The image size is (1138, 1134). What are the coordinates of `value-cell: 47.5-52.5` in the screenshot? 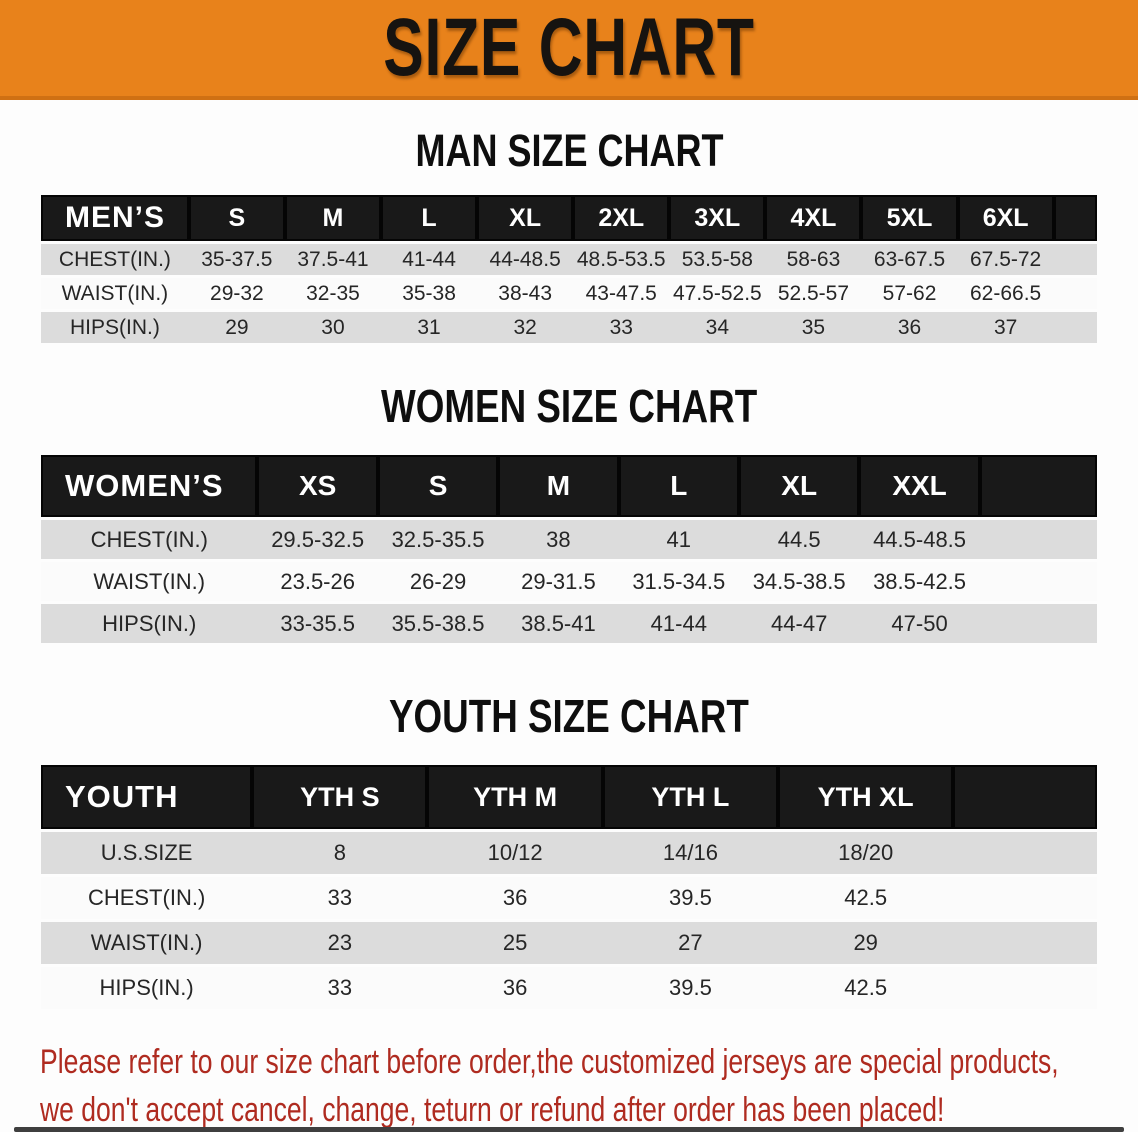 It's located at (717, 293).